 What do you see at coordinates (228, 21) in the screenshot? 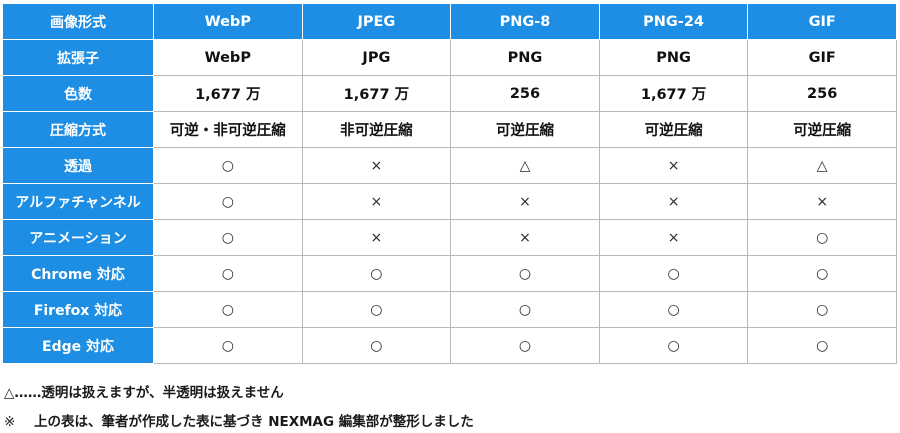
I see `column-header-webp: WebP` at bounding box center [228, 21].